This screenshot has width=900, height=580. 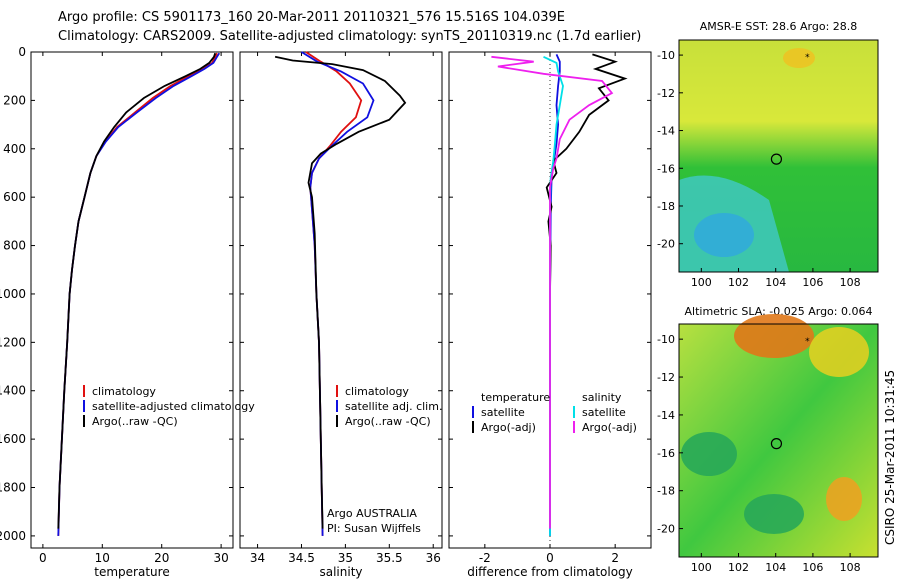 I want to click on x-tick-label: 35.5, so click(x=389, y=558).